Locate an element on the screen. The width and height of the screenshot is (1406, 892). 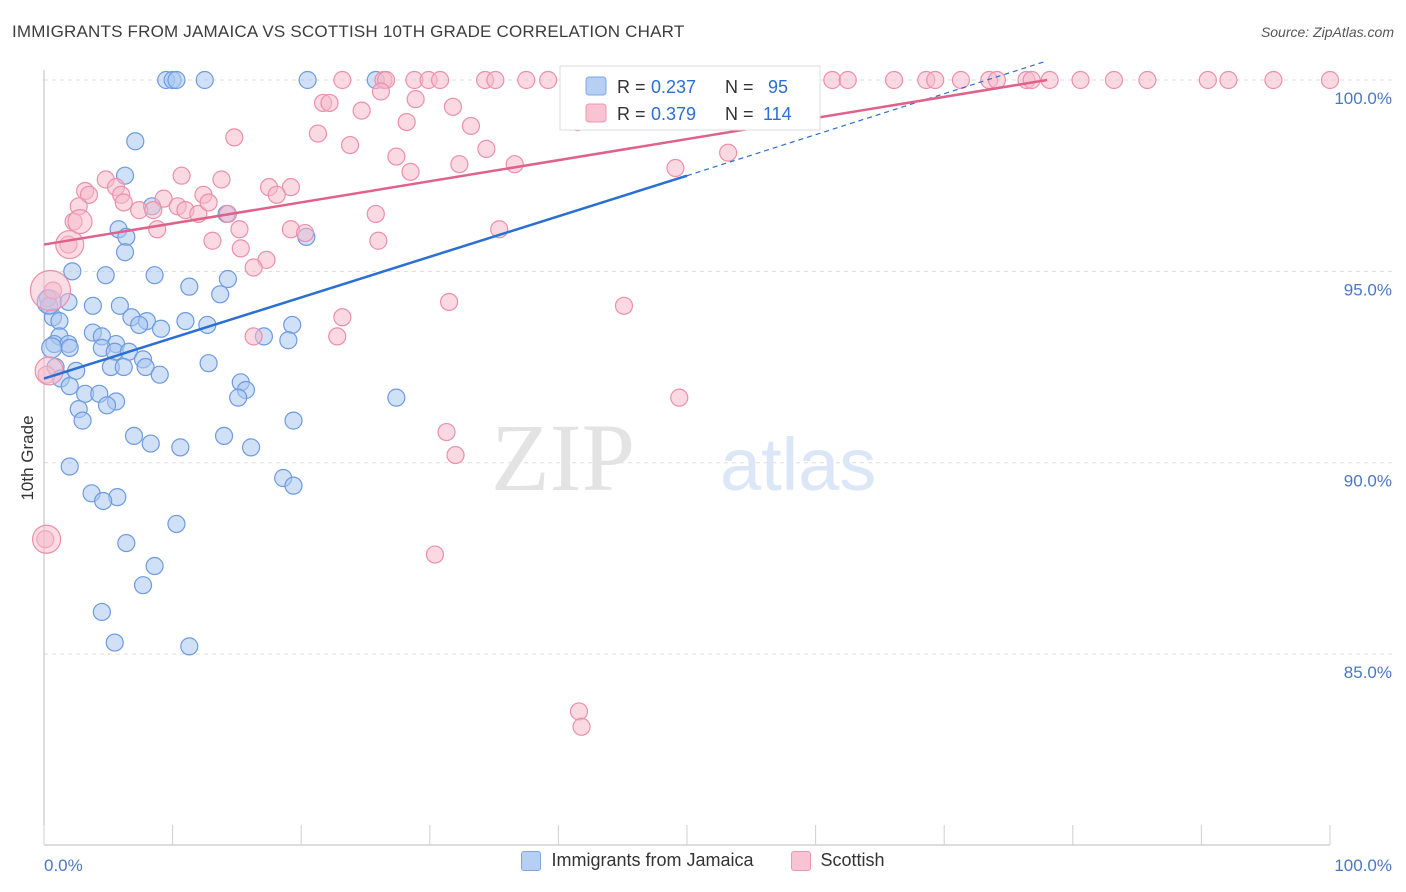
stats-n-label: N = is located at coordinates (739, 114).